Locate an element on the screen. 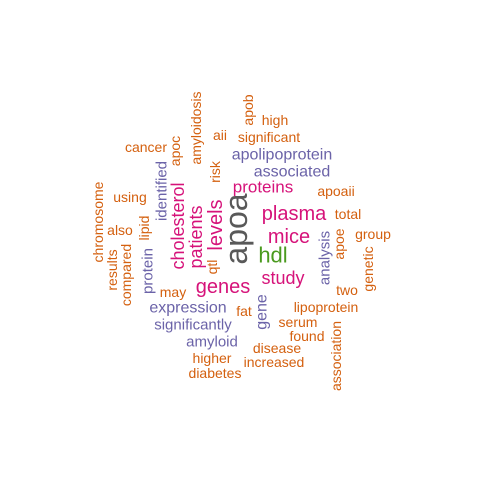 The height and width of the screenshot is (480, 480). word-association: association is located at coordinates (336, 356).